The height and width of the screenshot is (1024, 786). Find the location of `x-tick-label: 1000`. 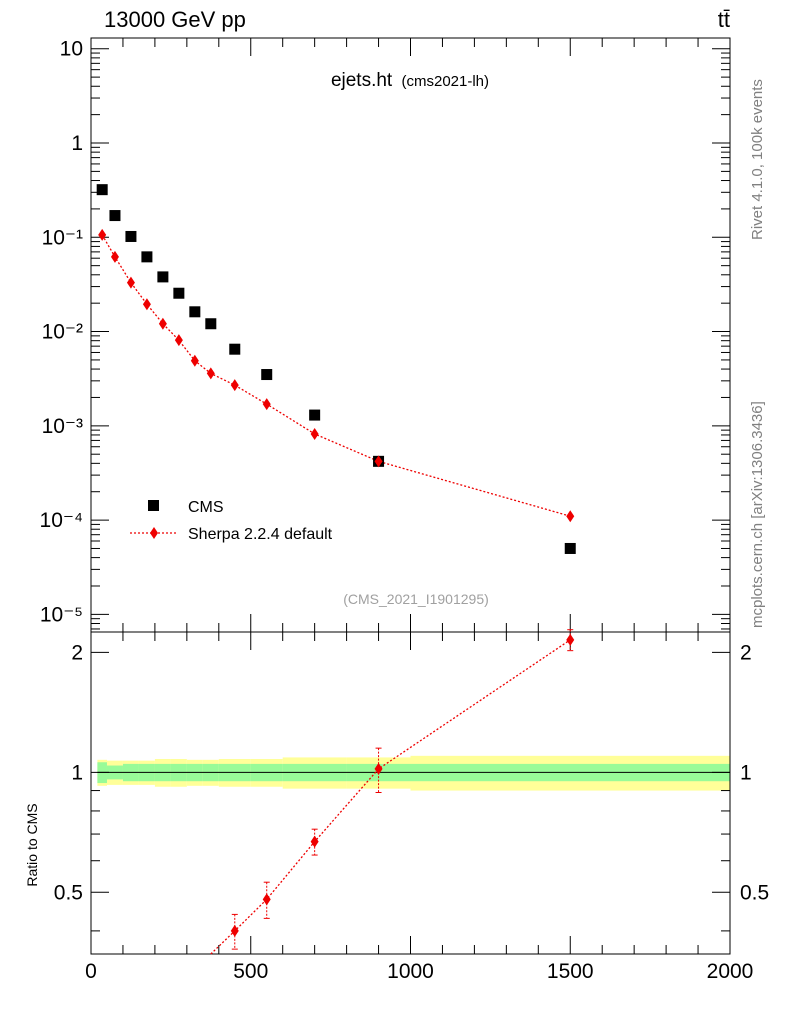

x-tick-label: 1000 is located at coordinates (410, 971).